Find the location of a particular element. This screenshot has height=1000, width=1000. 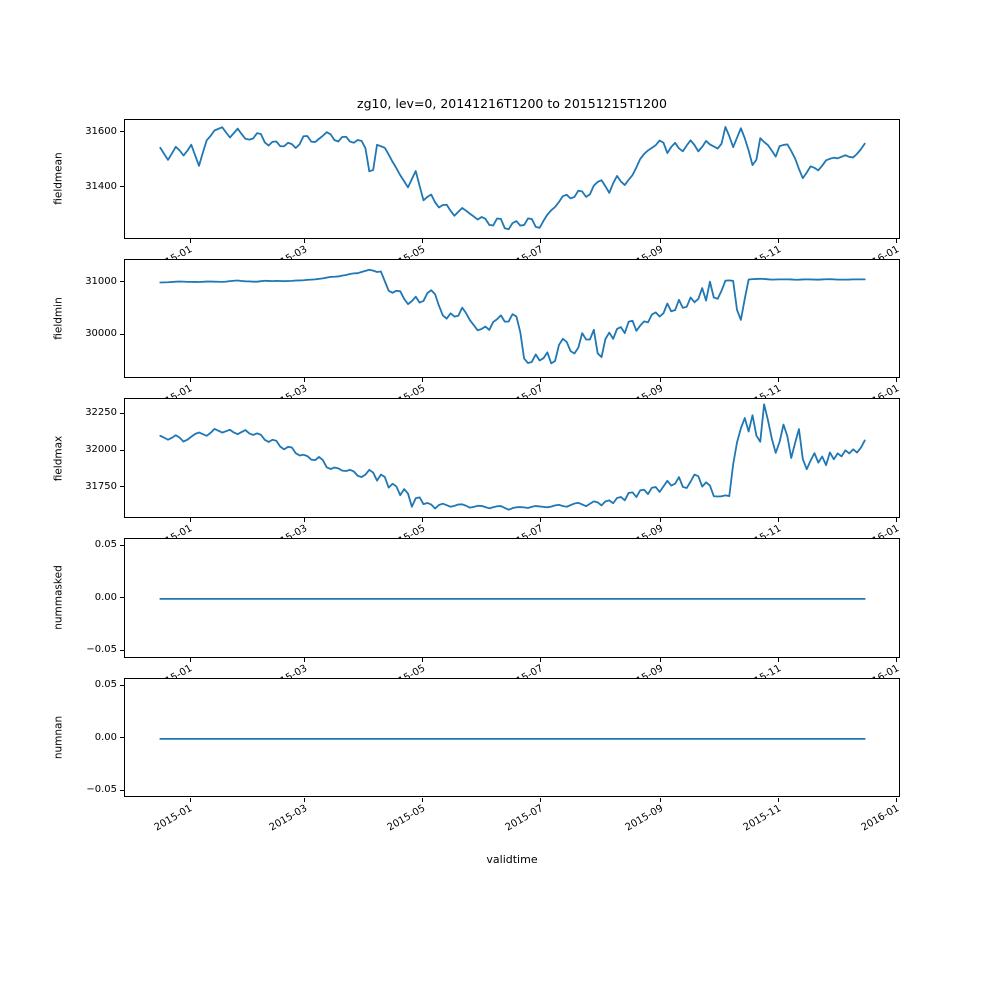

axes-fieldmean is located at coordinates (512, 179).